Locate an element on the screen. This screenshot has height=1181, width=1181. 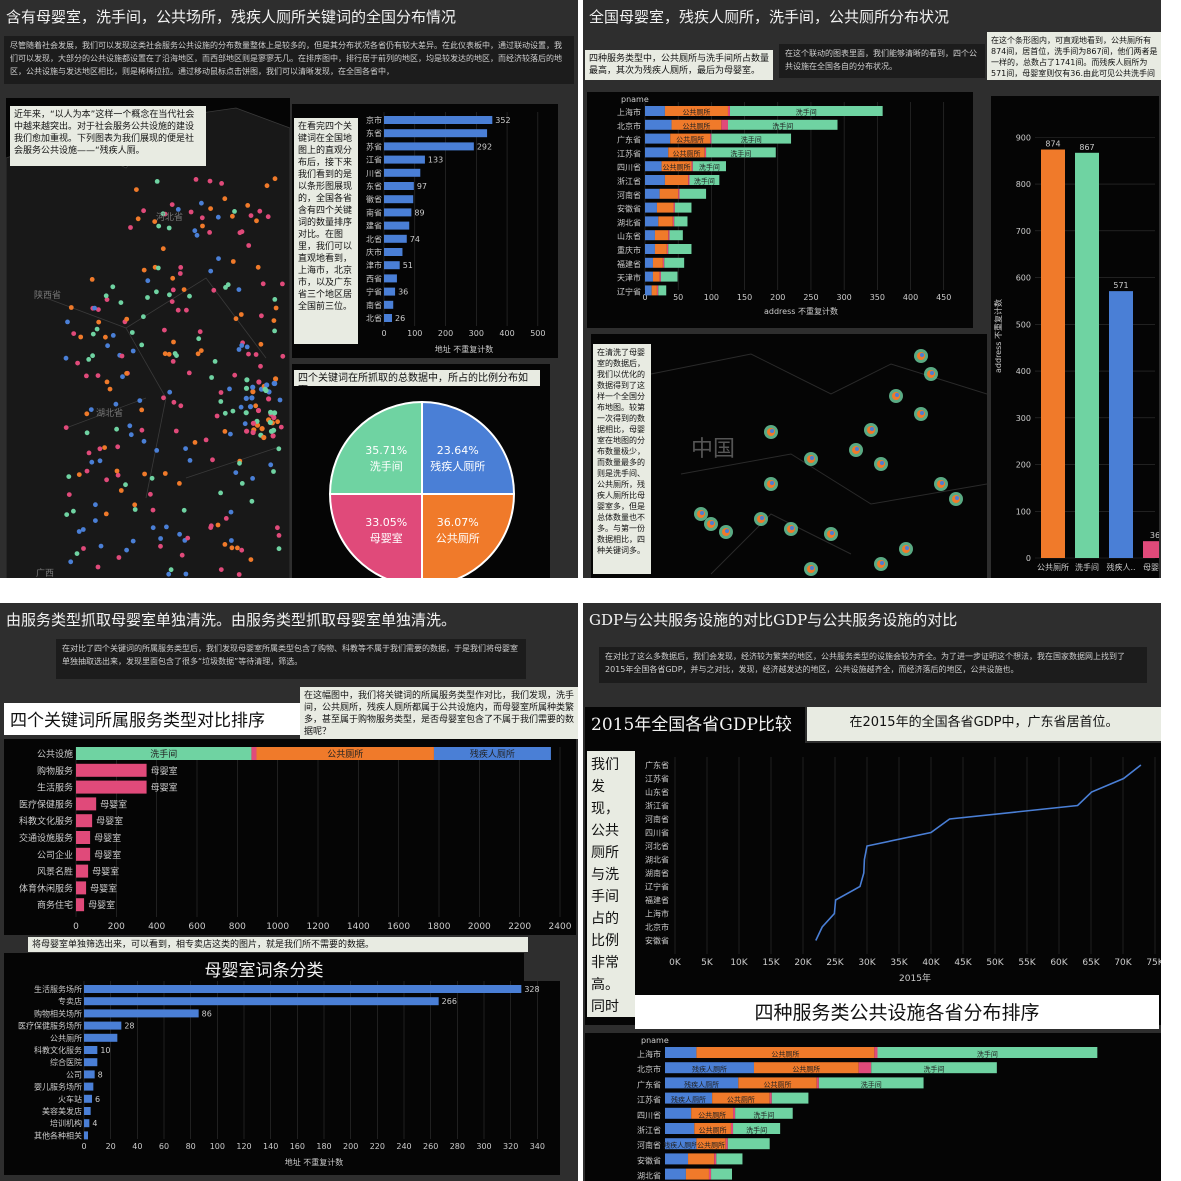
category-label: 天津市 is located at coordinates (629, 278).